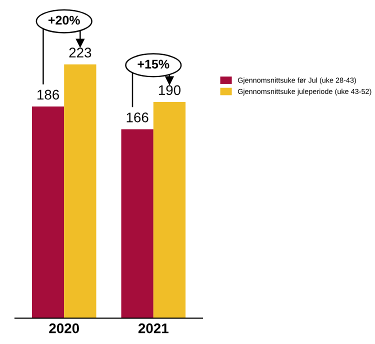 The image size is (375, 344). I want to click on x-tick-label: 2020, so click(64, 328).